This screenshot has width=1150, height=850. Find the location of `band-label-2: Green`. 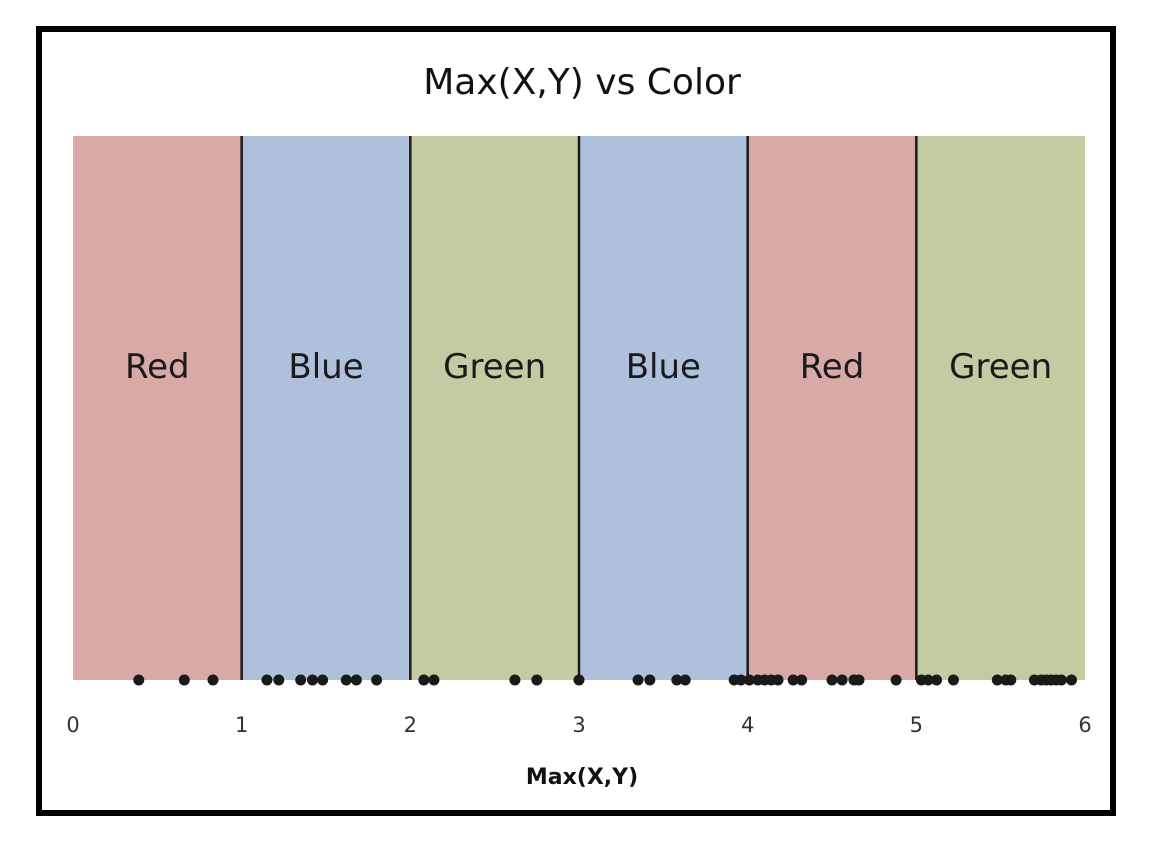

band-label-2: Green is located at coordinates (494, 367).